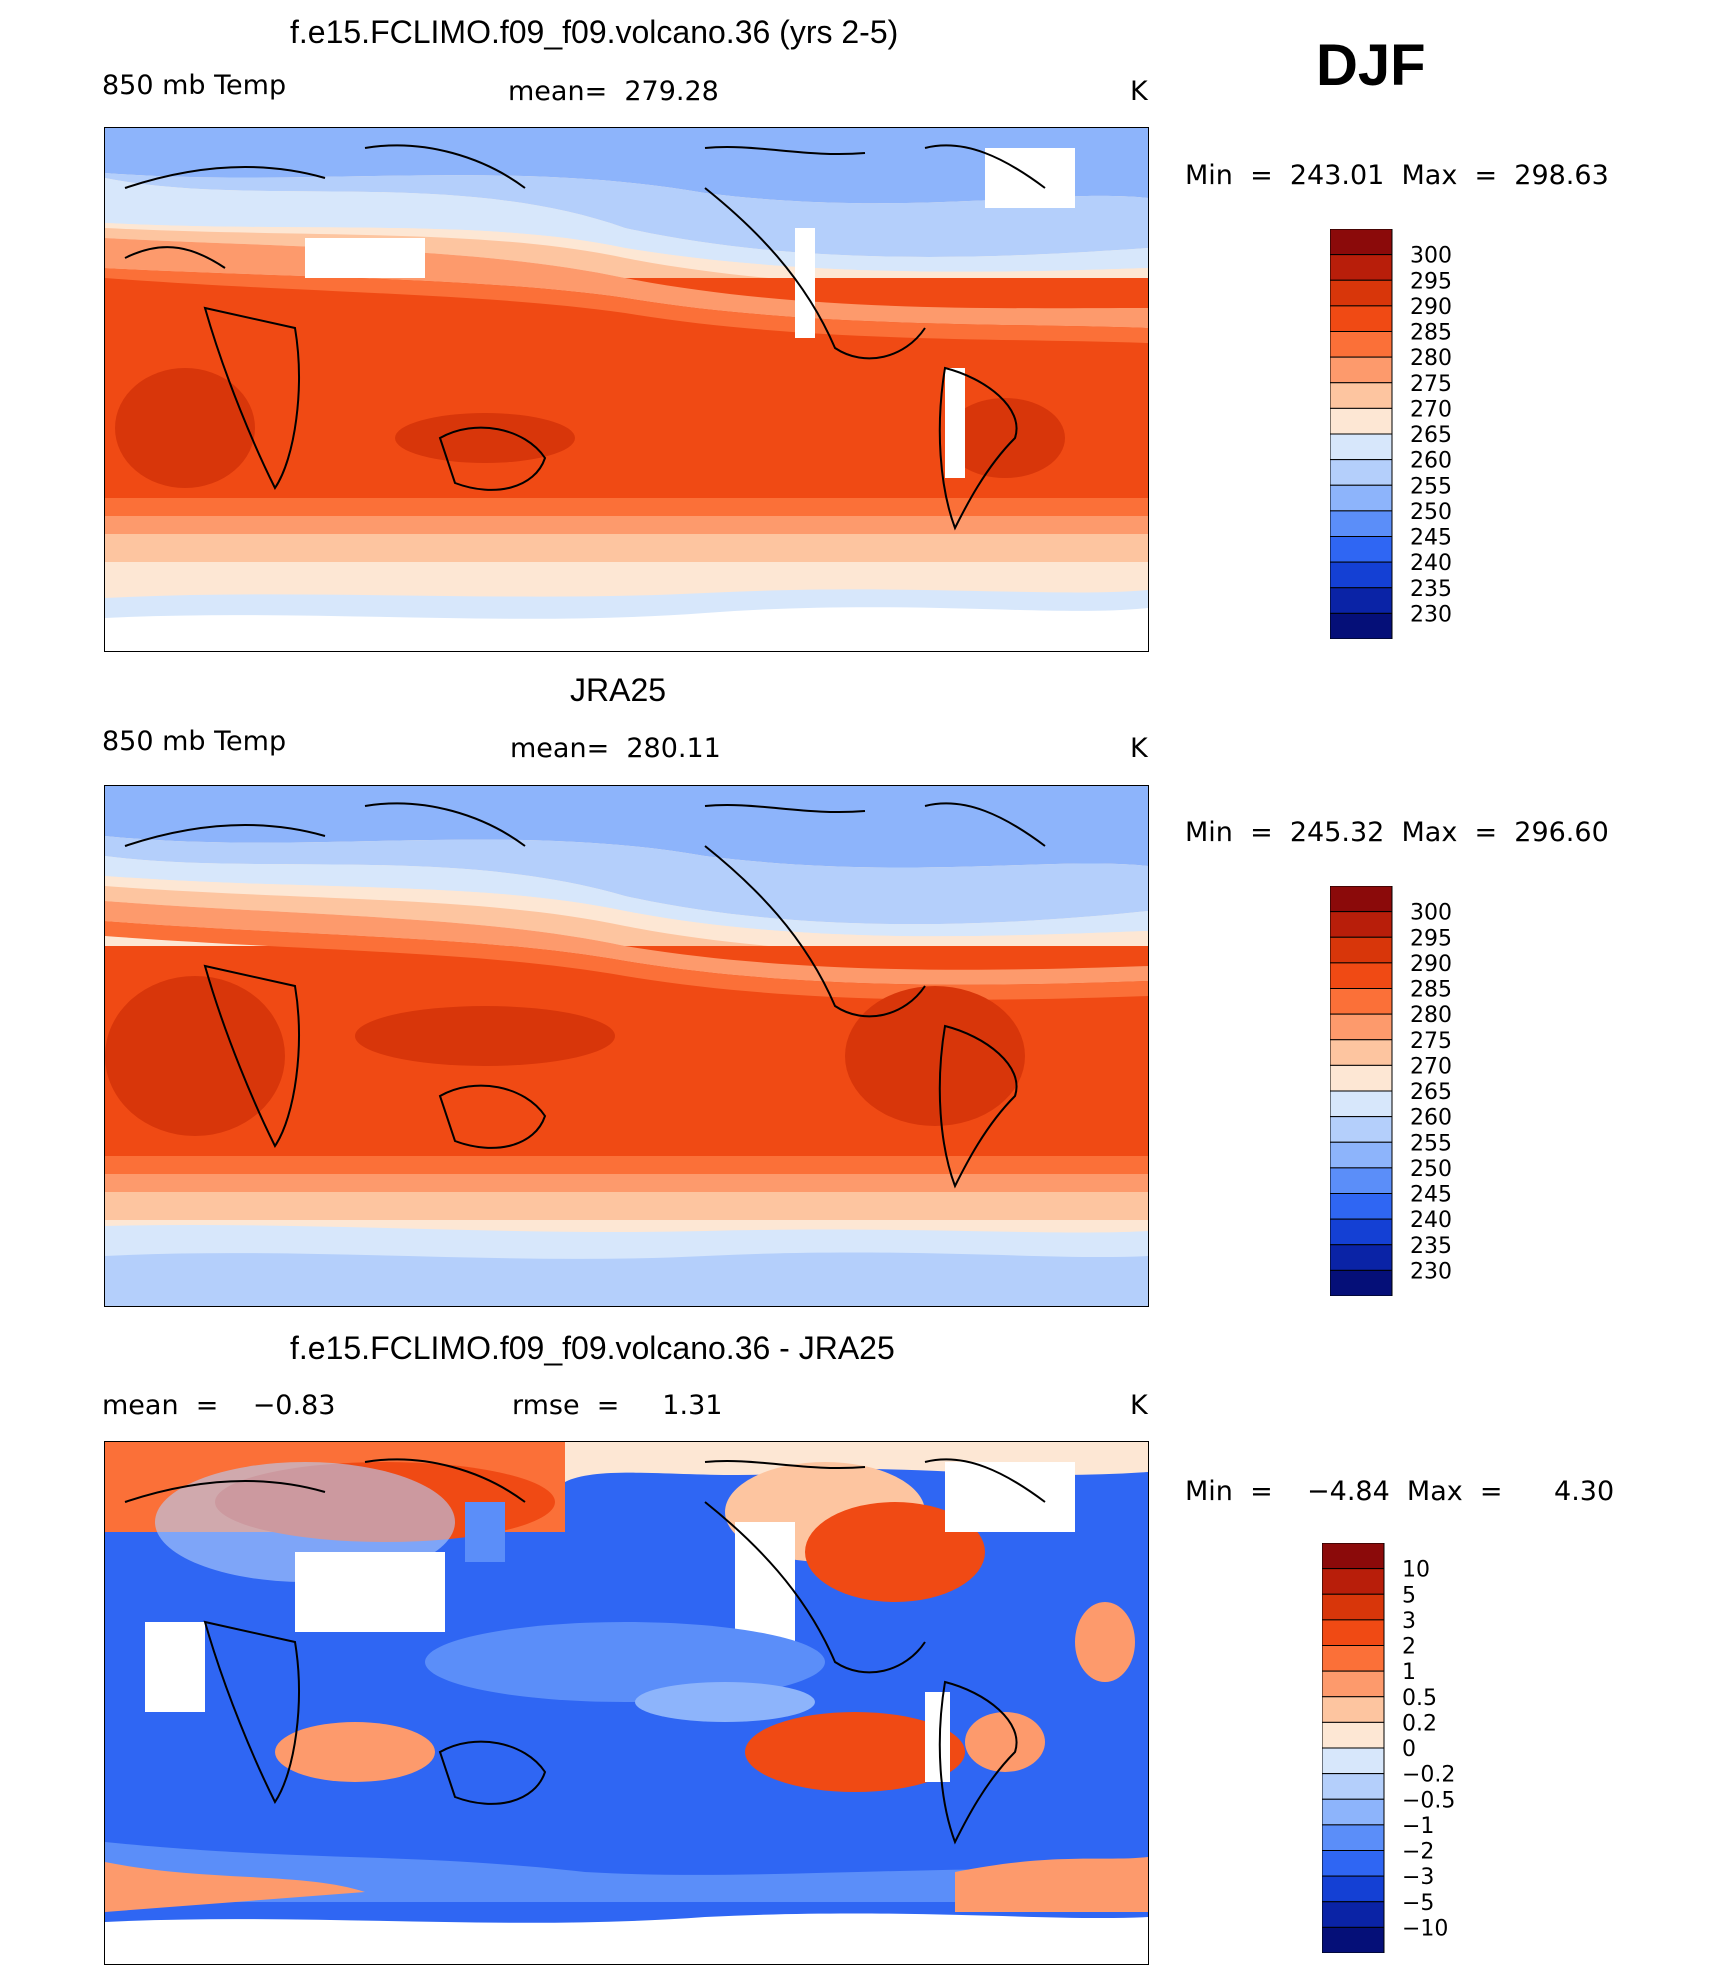 Image resolution: width=1710 pixels, height=1969 pixels. Describe the element at coordinates (1139, 1405) in the screenshot. I see `panel-3-units: K` at that location.